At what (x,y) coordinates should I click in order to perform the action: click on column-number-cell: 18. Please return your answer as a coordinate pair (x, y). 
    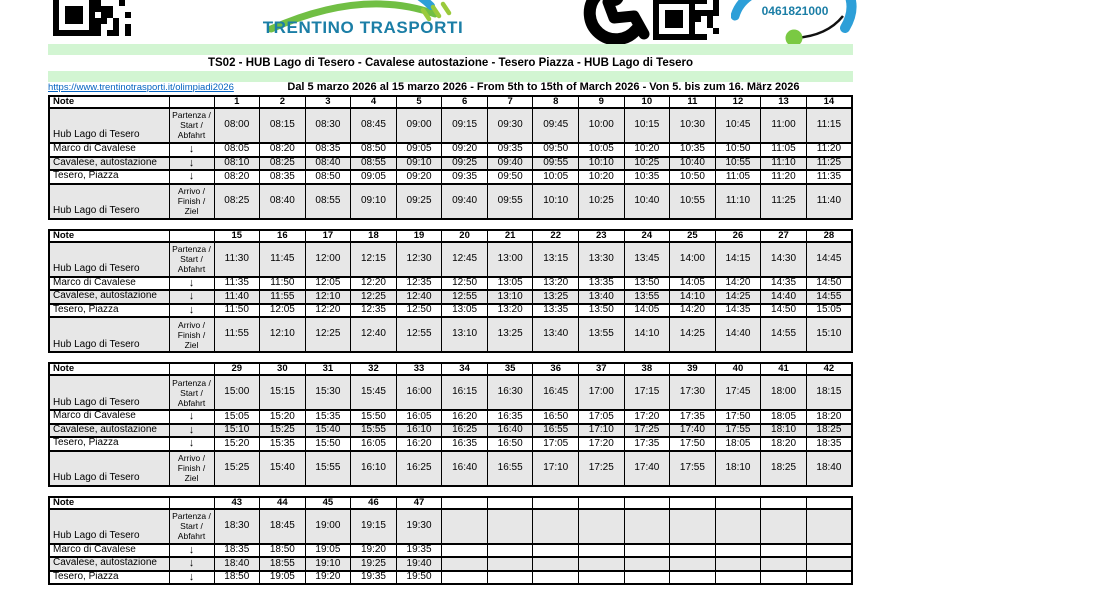
    Looking at the image, I should click on (373, 235).